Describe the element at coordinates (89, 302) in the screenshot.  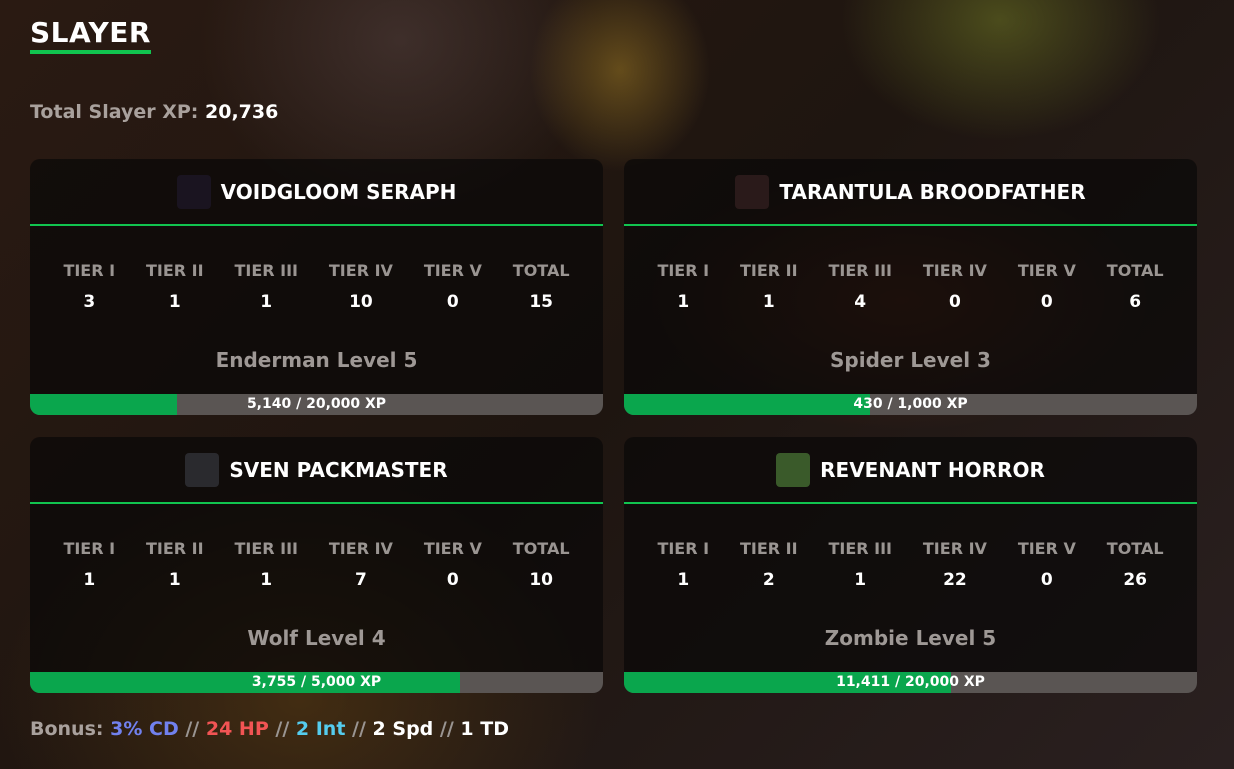
I see `tier-value: 3` at that location.